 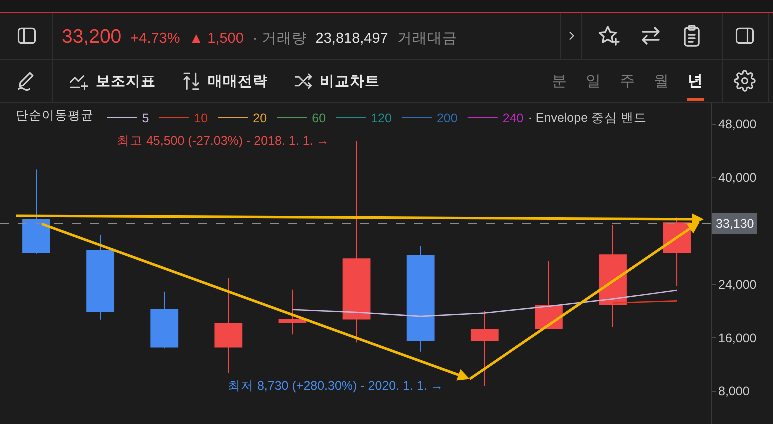 I want to click on ref-line-label: 33,130, so click(x=735, y=224).